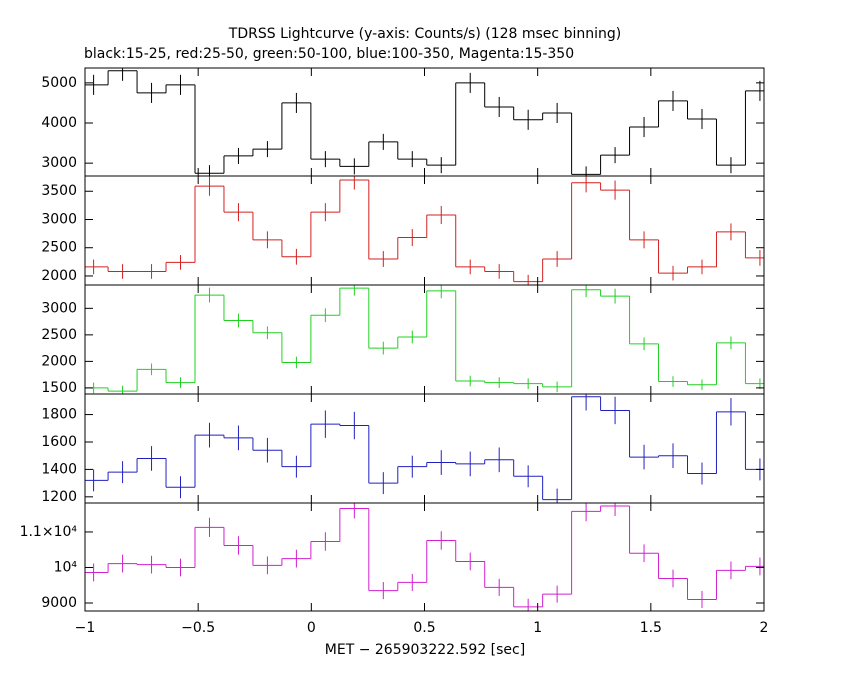  What do you see at coordinates (49, 532) in the screenshot?
I see `y-tick-label: 1.1×10⁴` at bounding box center [49, 532].